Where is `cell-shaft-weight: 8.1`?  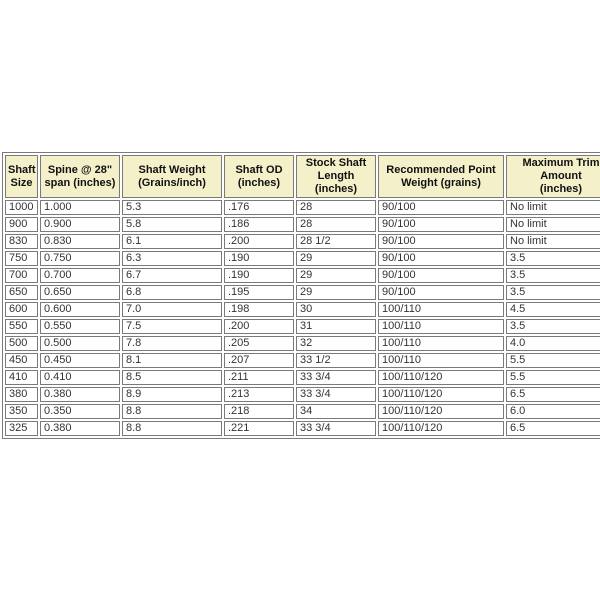 cell-shaft-weight: 8.1 is located at coordinates (172, 360).